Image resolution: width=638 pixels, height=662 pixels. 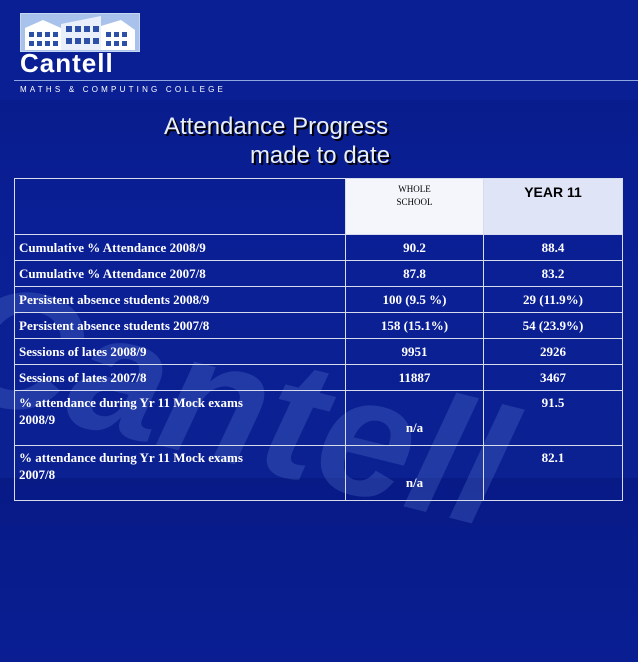 I want to click on row-label: Cumulative % Attendance 2008/9, so click(x=180, y=247).